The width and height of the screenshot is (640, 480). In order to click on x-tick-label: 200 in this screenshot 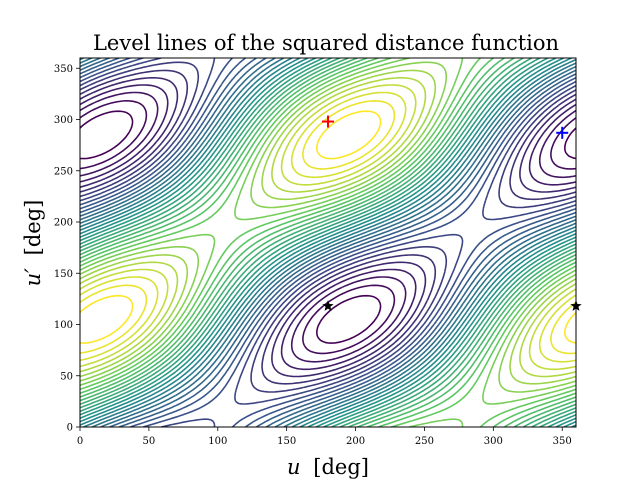, I will do `click(355, 441)`.